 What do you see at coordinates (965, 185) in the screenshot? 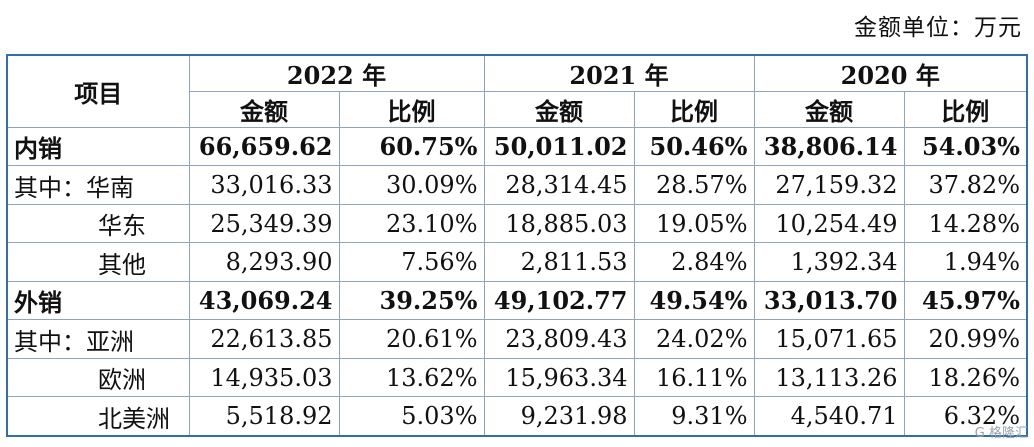
I see `ratio-cell: 37.82%` at bounding box center [965, 185].